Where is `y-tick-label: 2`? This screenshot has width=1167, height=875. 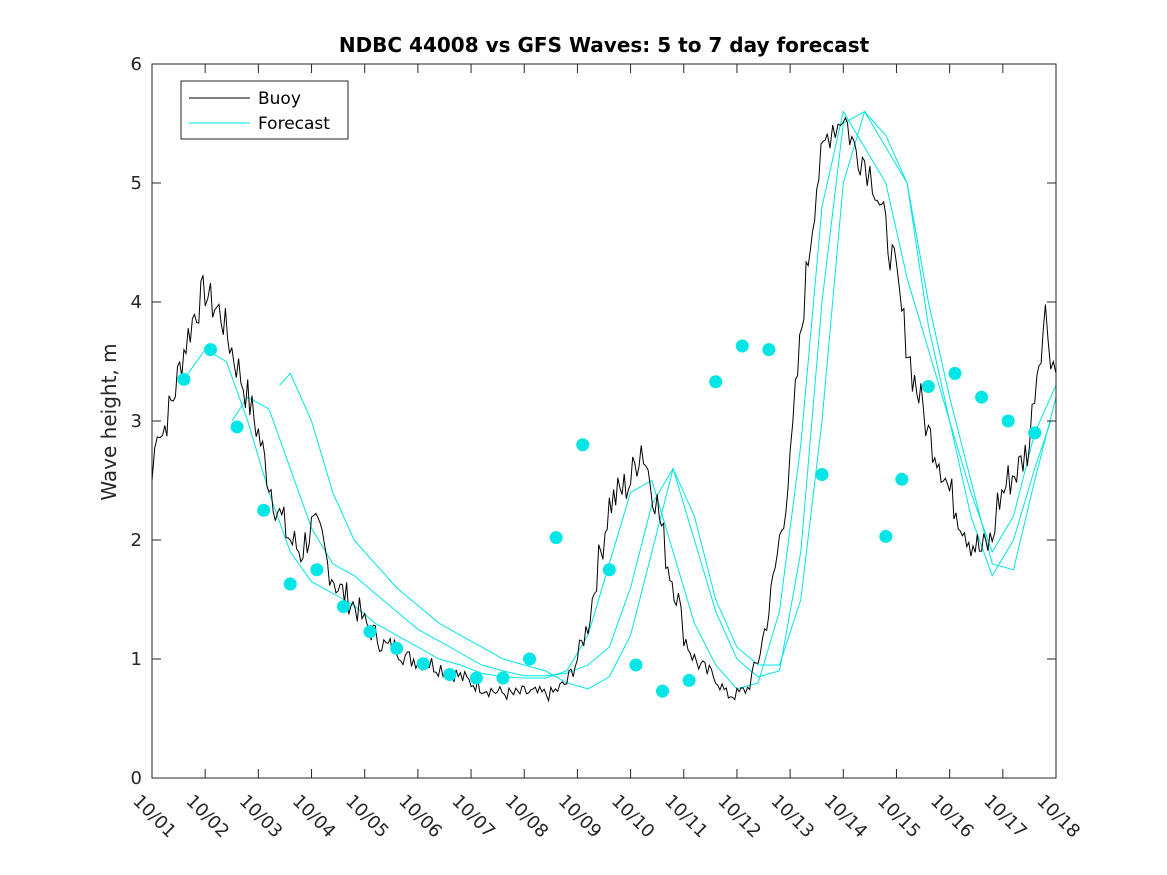
y-tick-label: 2 is located at coordinates (136, 540).